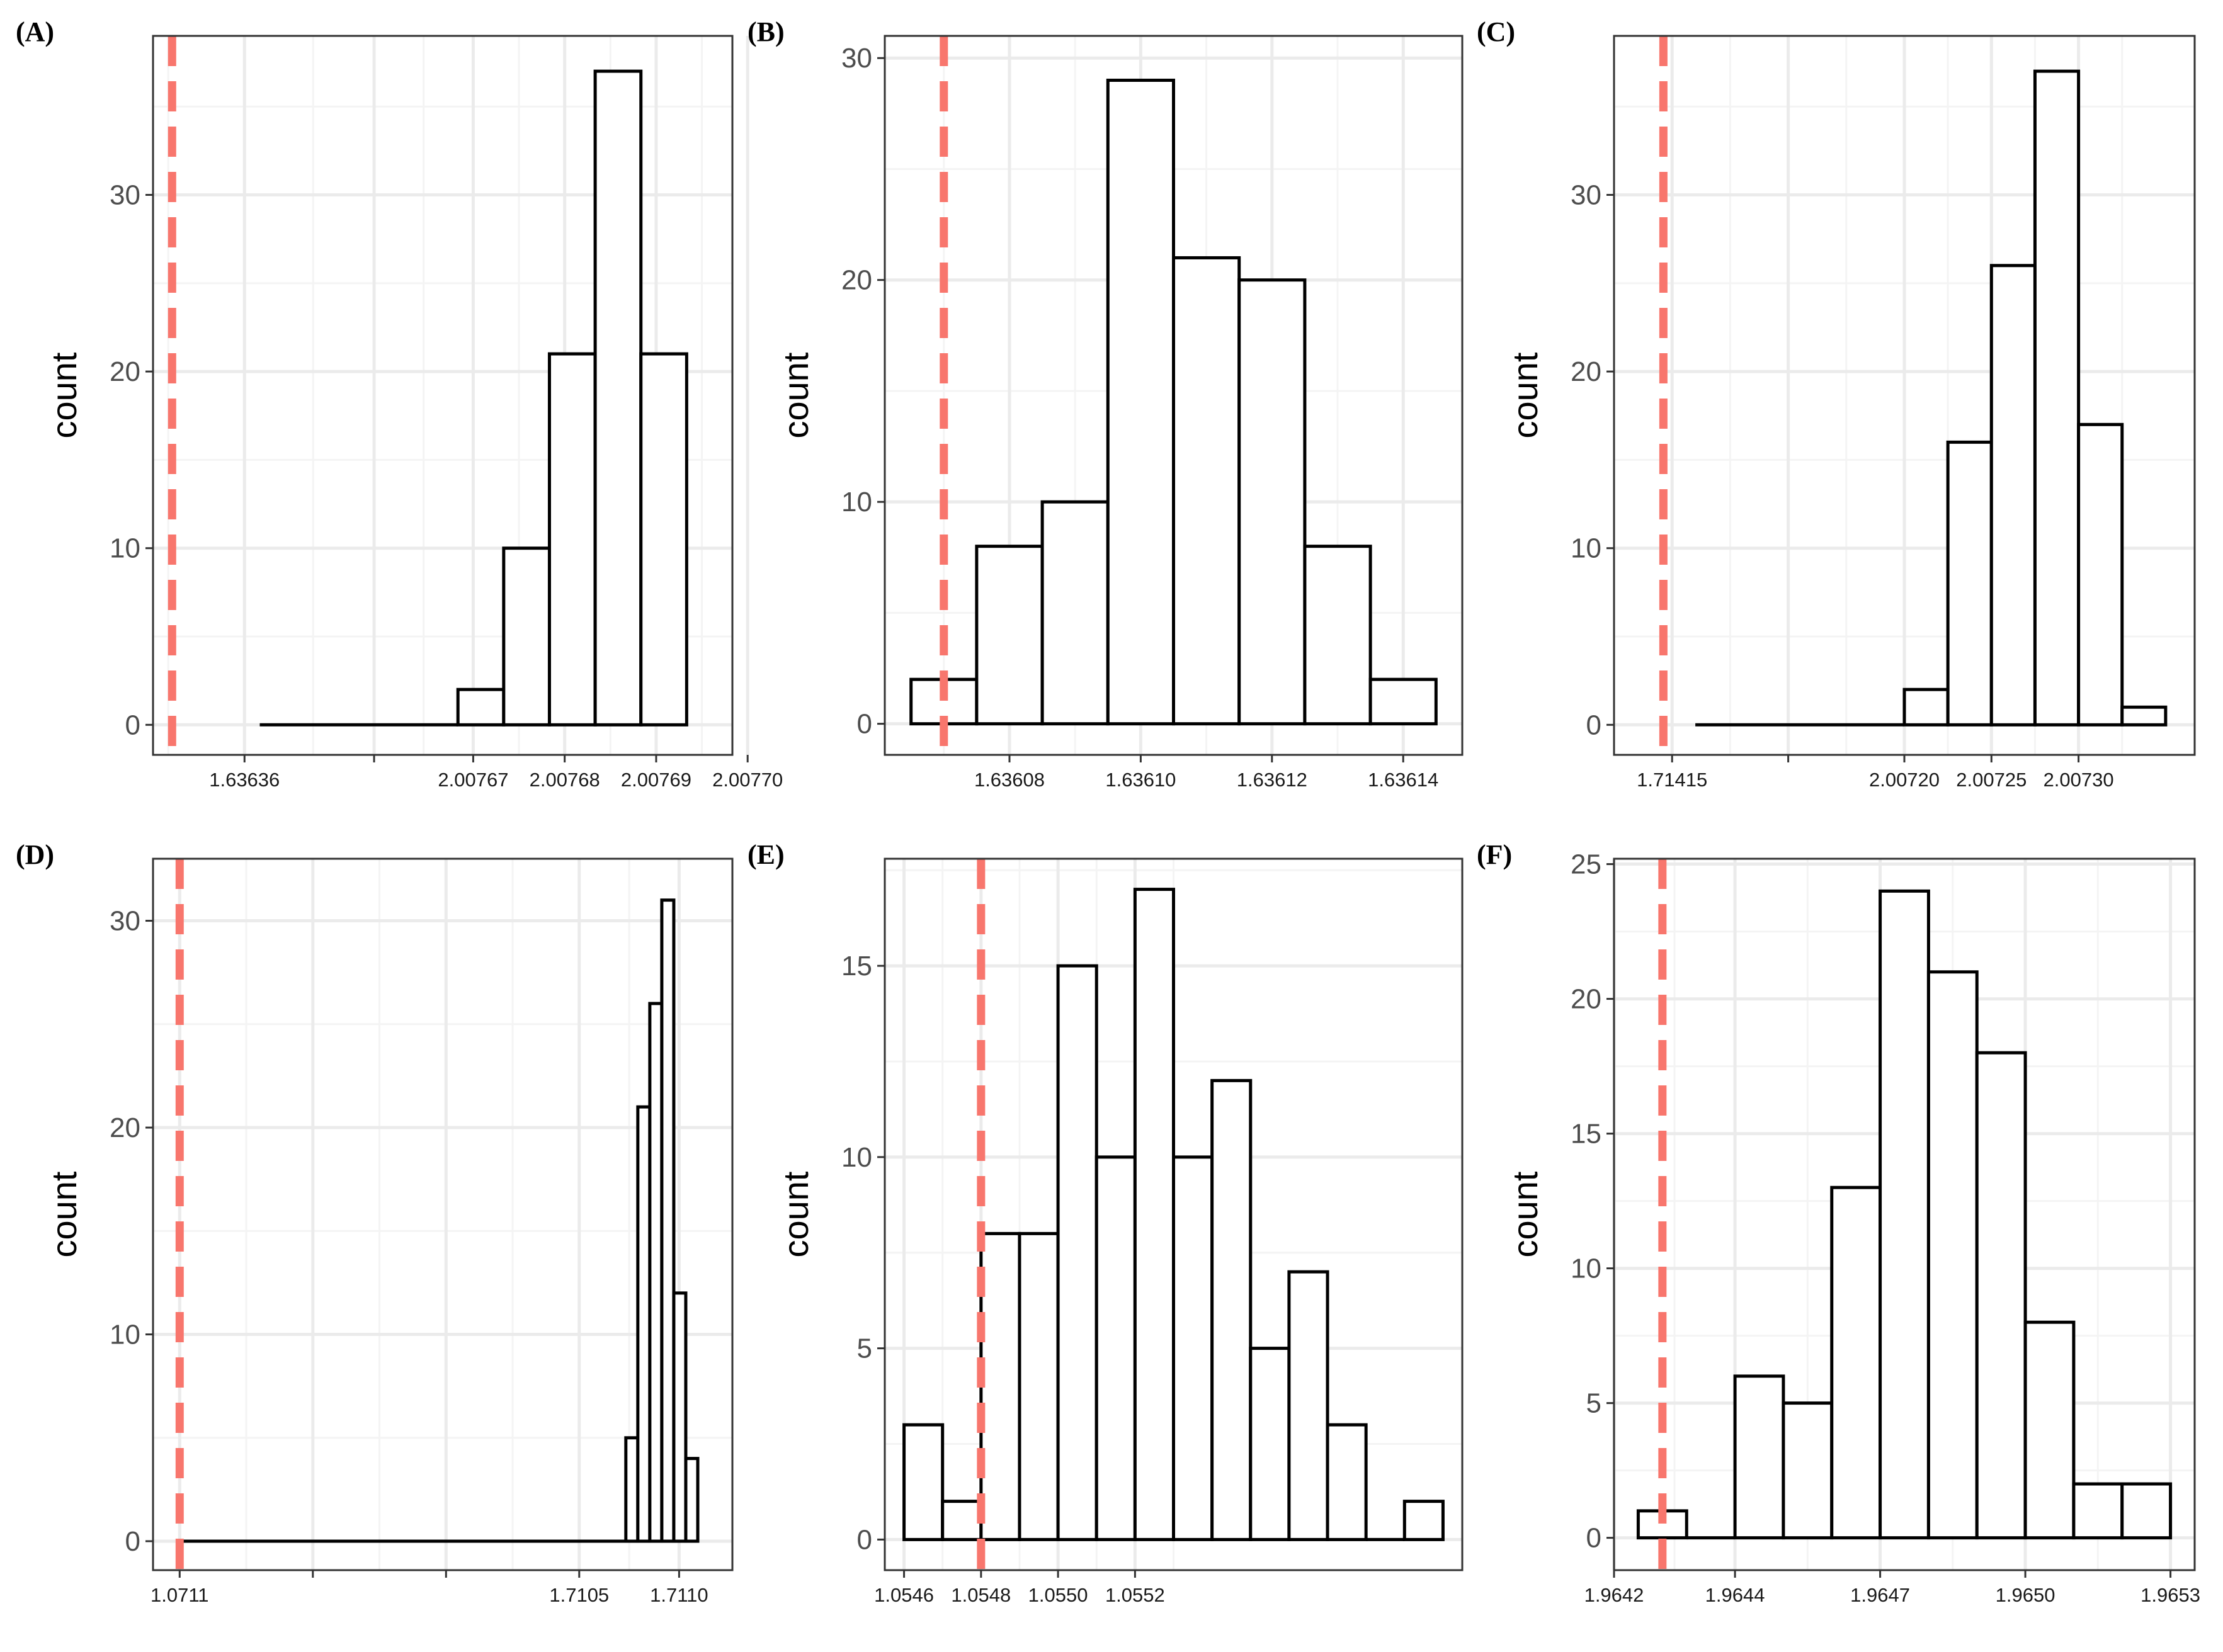  I want to click on x-tick-label: 1.9650, so click(2026, 1595).